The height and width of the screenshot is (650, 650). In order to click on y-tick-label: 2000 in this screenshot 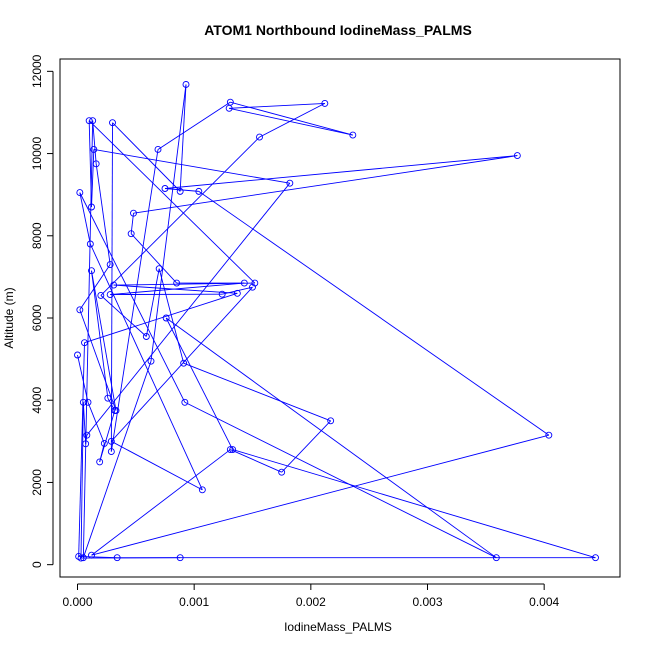, I will do `click(37, 482)`.